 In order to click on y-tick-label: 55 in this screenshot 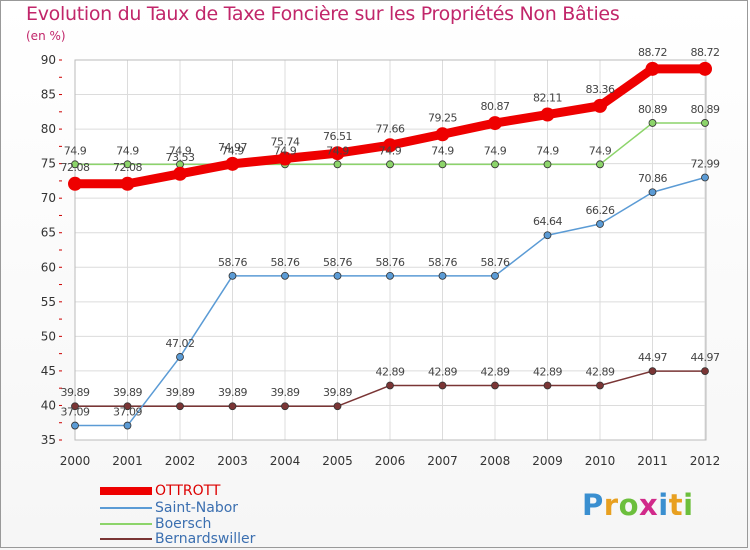, I will do `click(48, 302)`.